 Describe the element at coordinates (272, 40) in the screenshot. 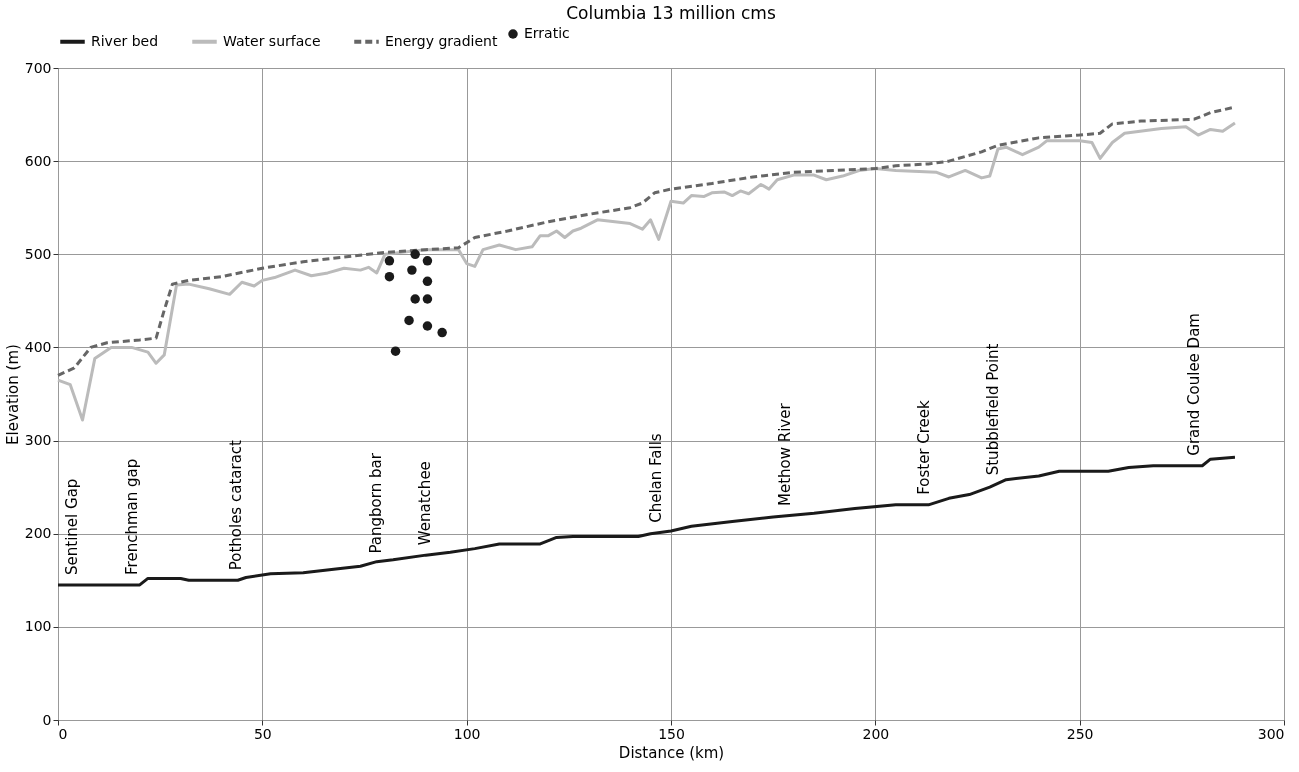

I see `legend-label: Water surface` at that location.